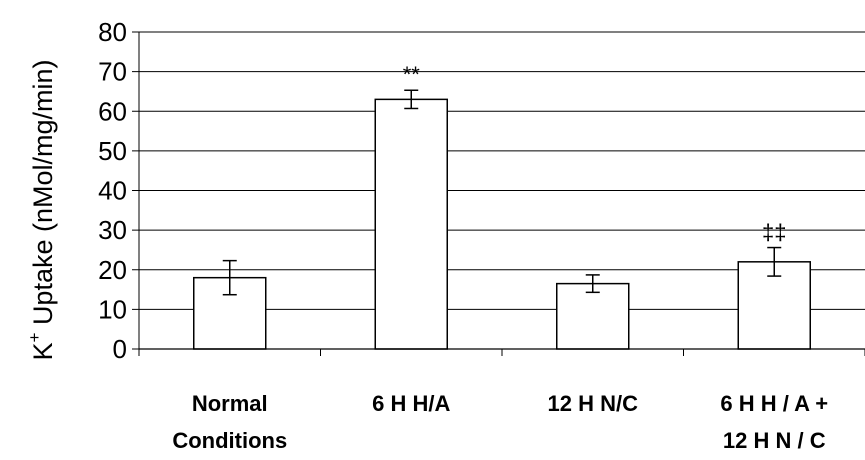  What do you see at coordinates (112, 230) in the screenshot?
I see `y-tick-label: 30` at bounding box center [112, 230].